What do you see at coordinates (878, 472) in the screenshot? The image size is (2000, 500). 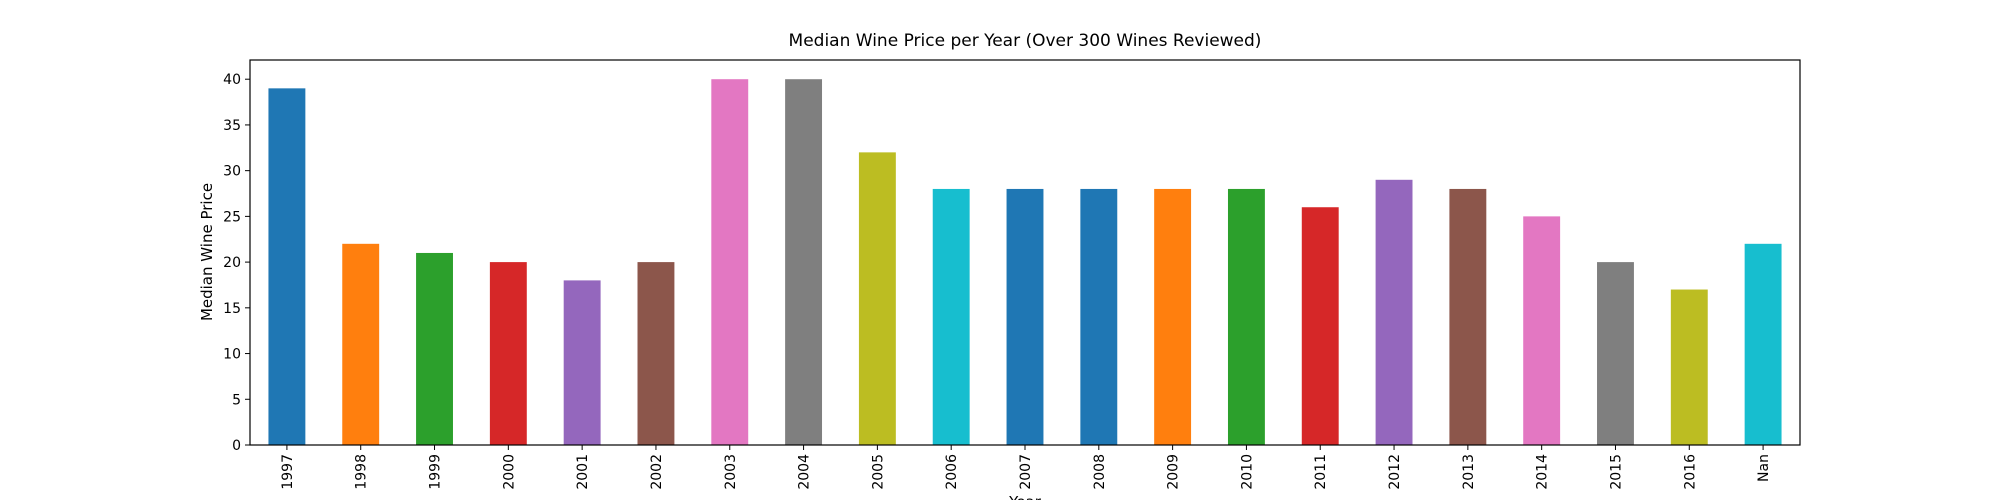 I see `x-tick-label: 2005` at bounding box center [878, 472].